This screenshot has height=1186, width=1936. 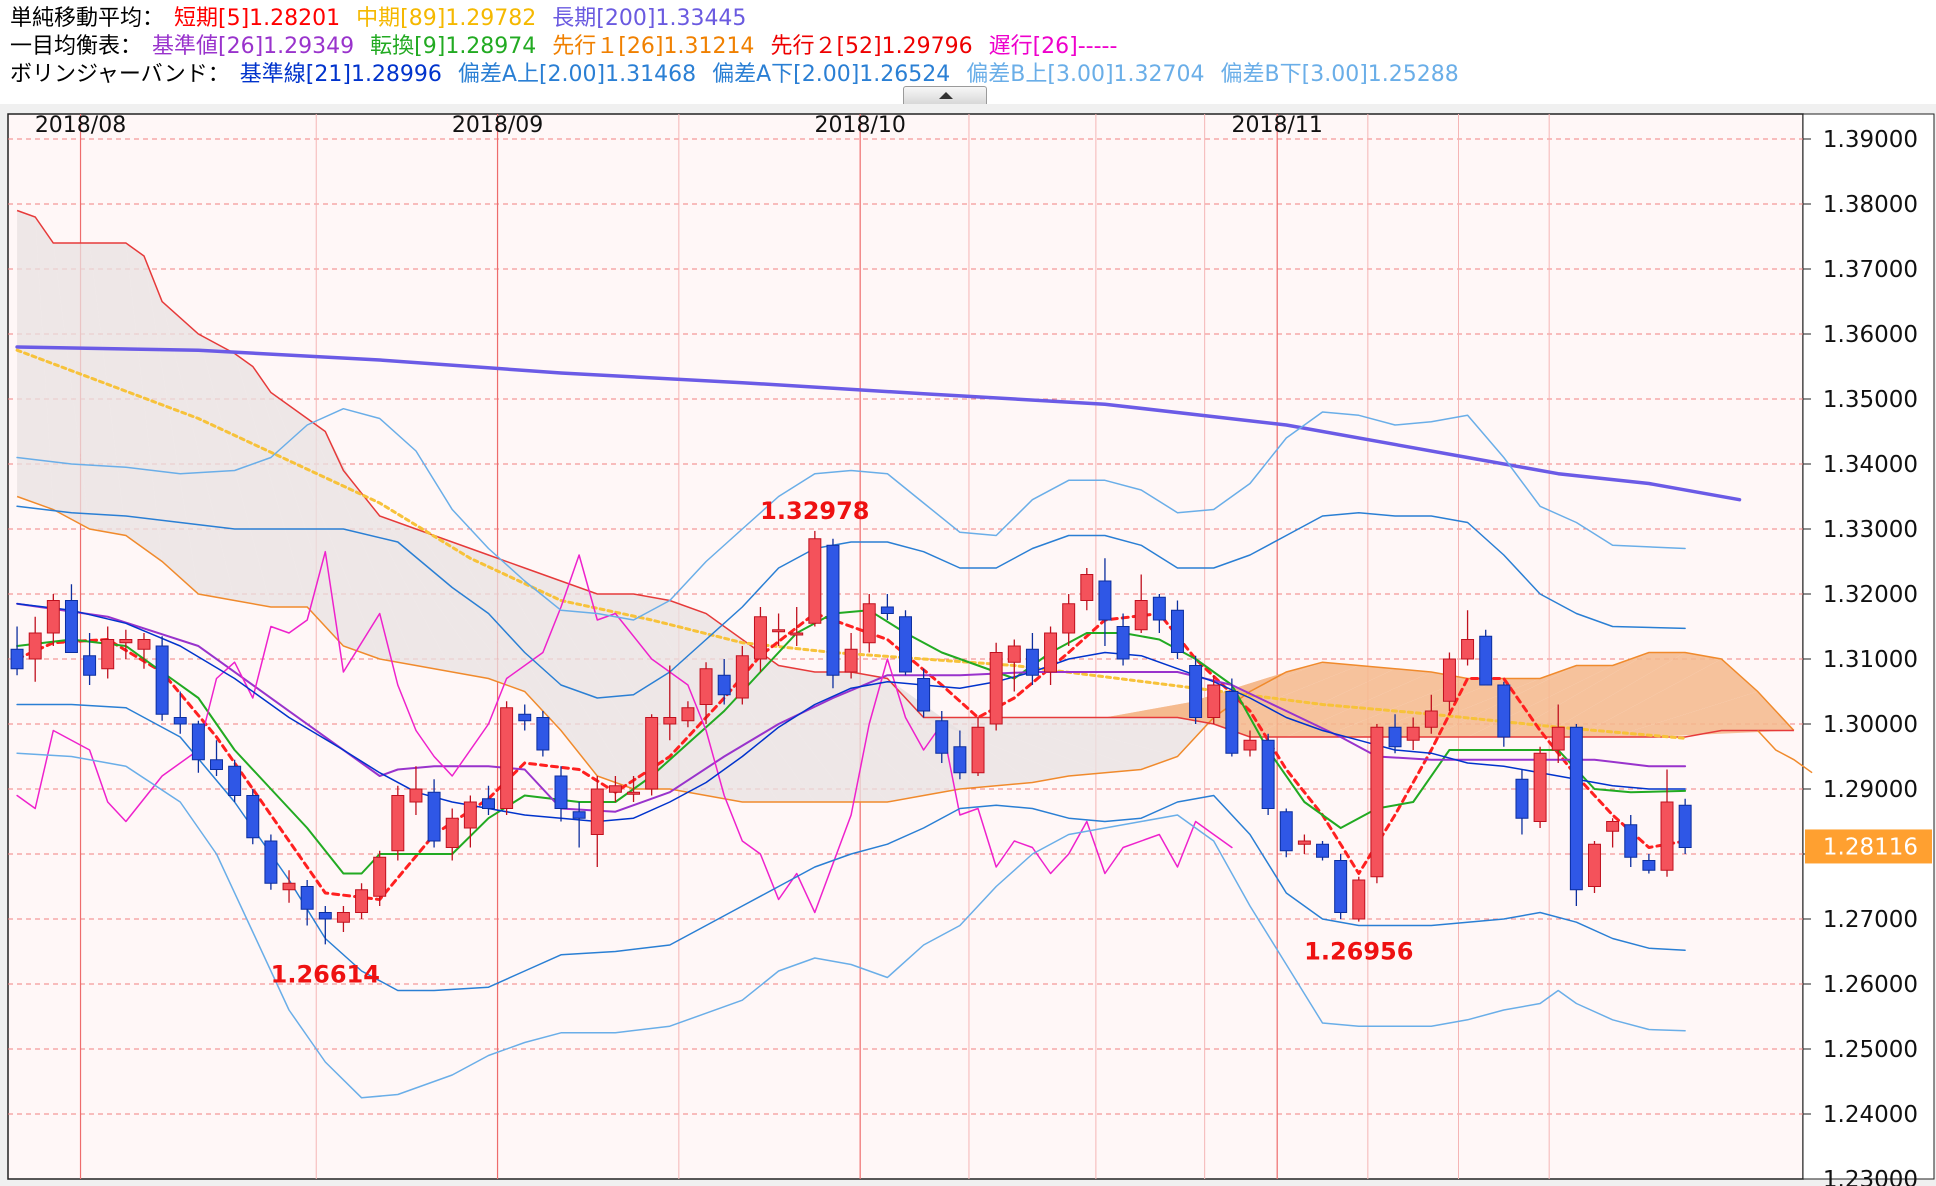 What do you see at coordinates (945, 95) in the screenshot?
I see `collapse-legend-button` at bounding box center [945, 95].